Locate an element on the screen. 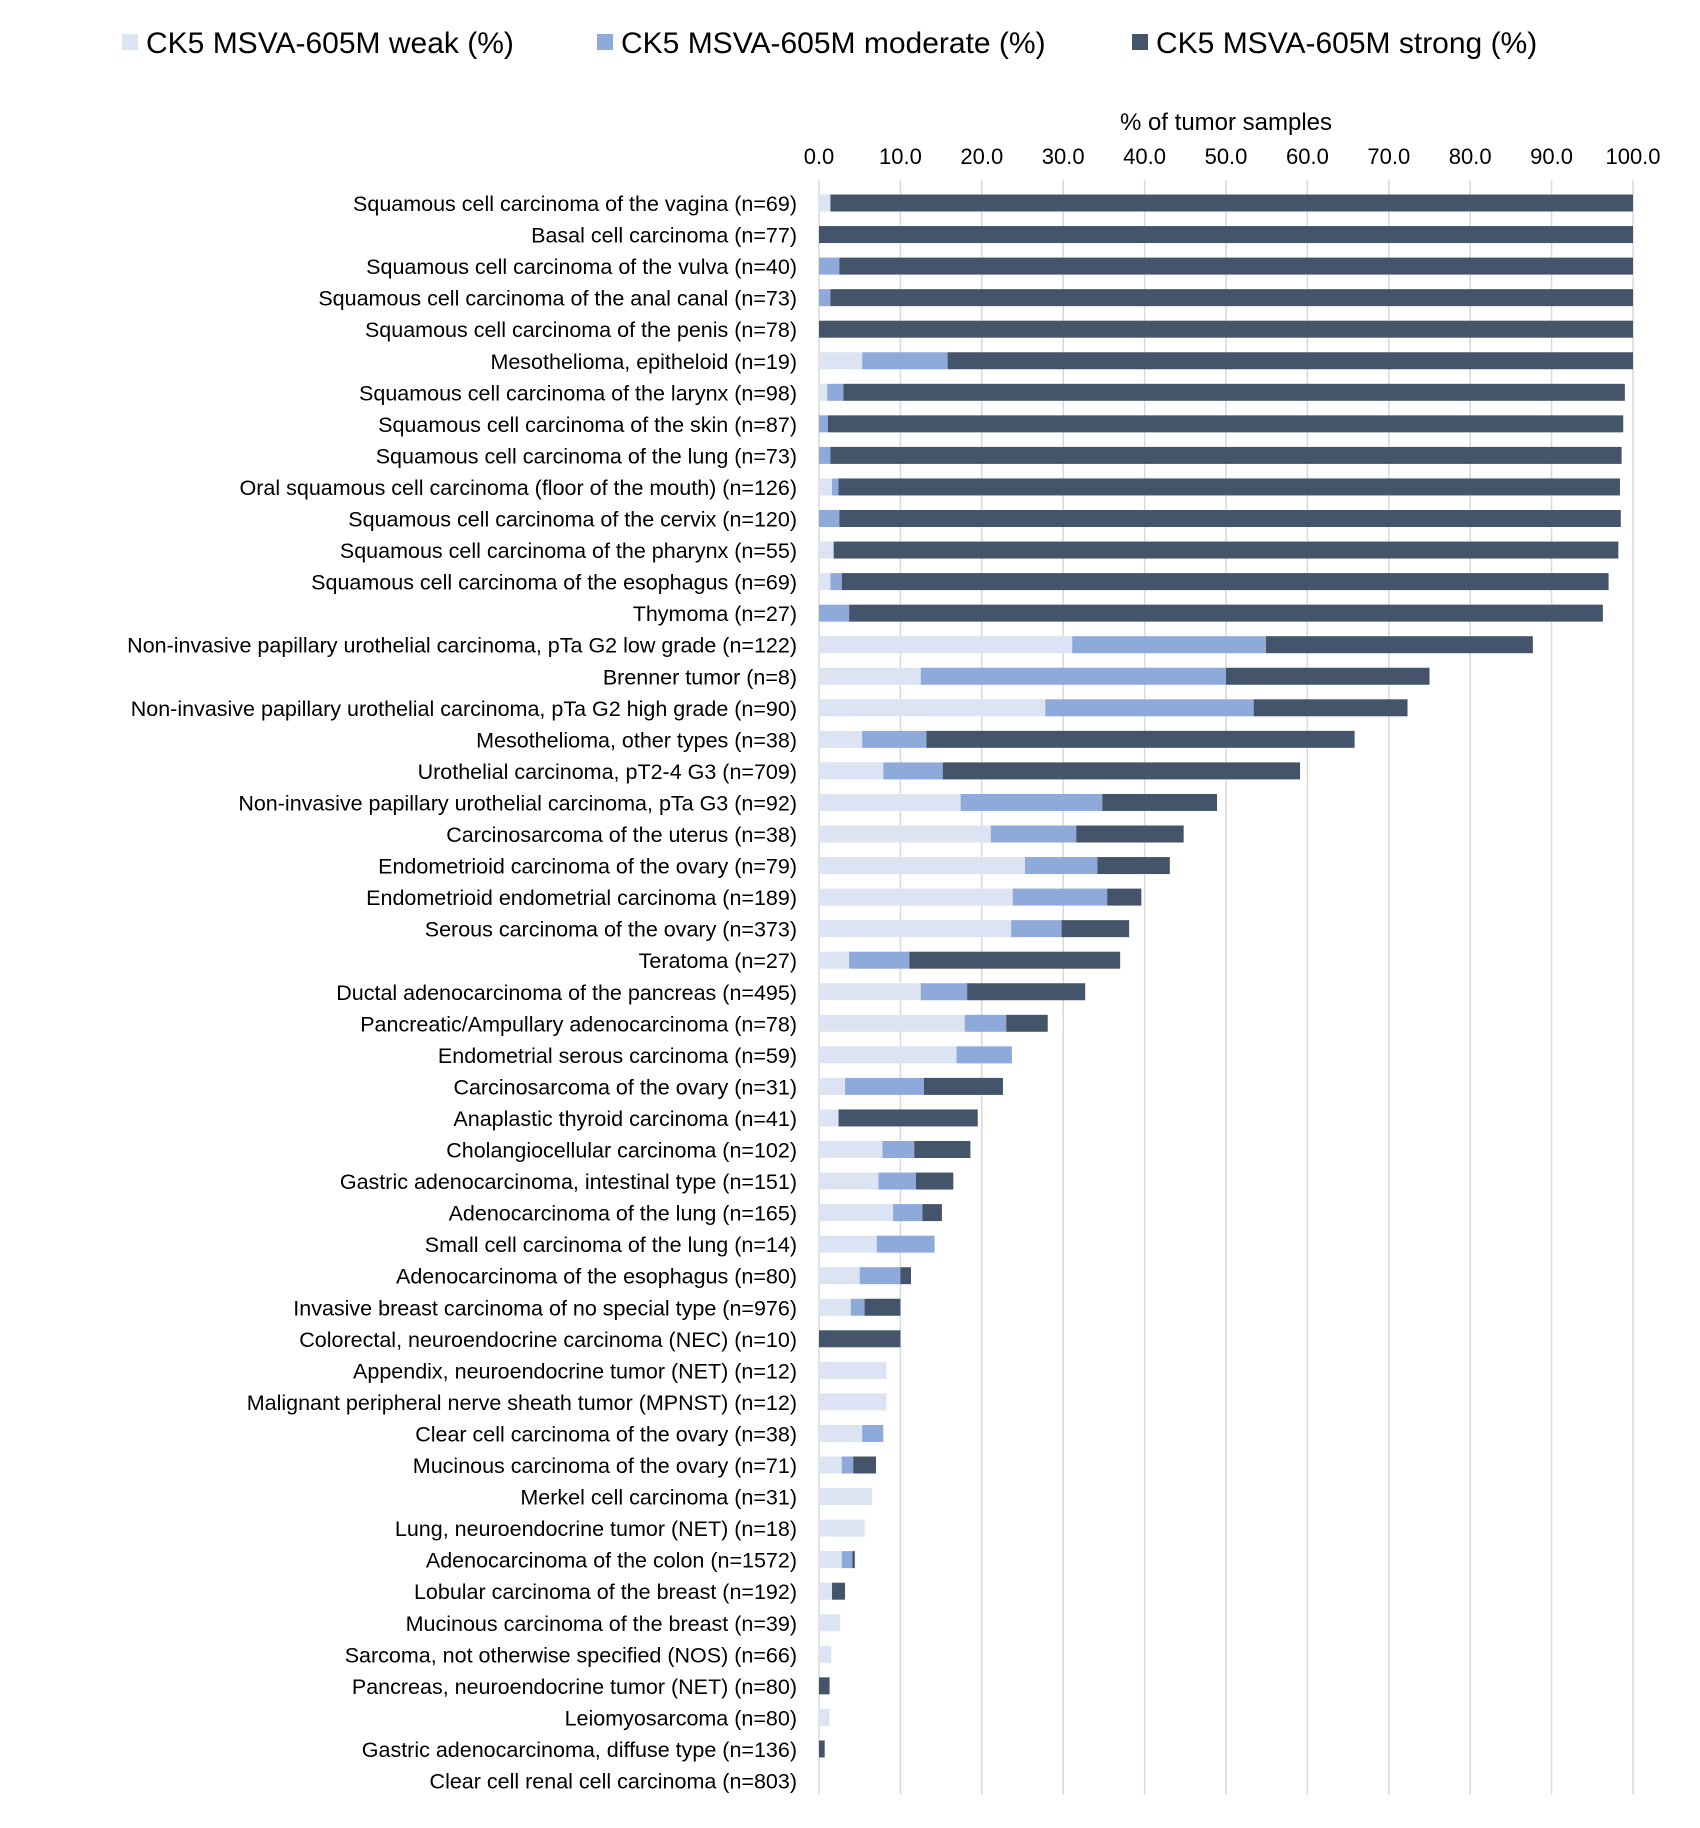  category-label: Lobular carcinoma of the breast (n=192) is located at coordinates (605, 1592).